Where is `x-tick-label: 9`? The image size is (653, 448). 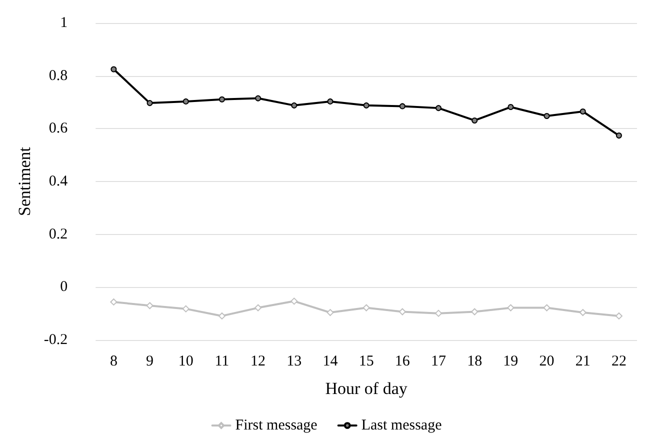
x-tick-label: 9 is located at coordinates (150, 362).